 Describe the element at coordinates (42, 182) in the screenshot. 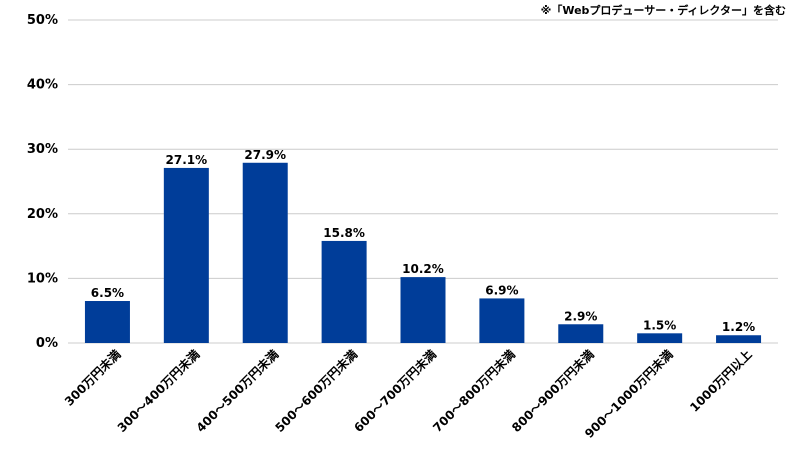

I see `y-axis-tick-labels: 0% 10% 20% 30% 40% 50%` at that location.